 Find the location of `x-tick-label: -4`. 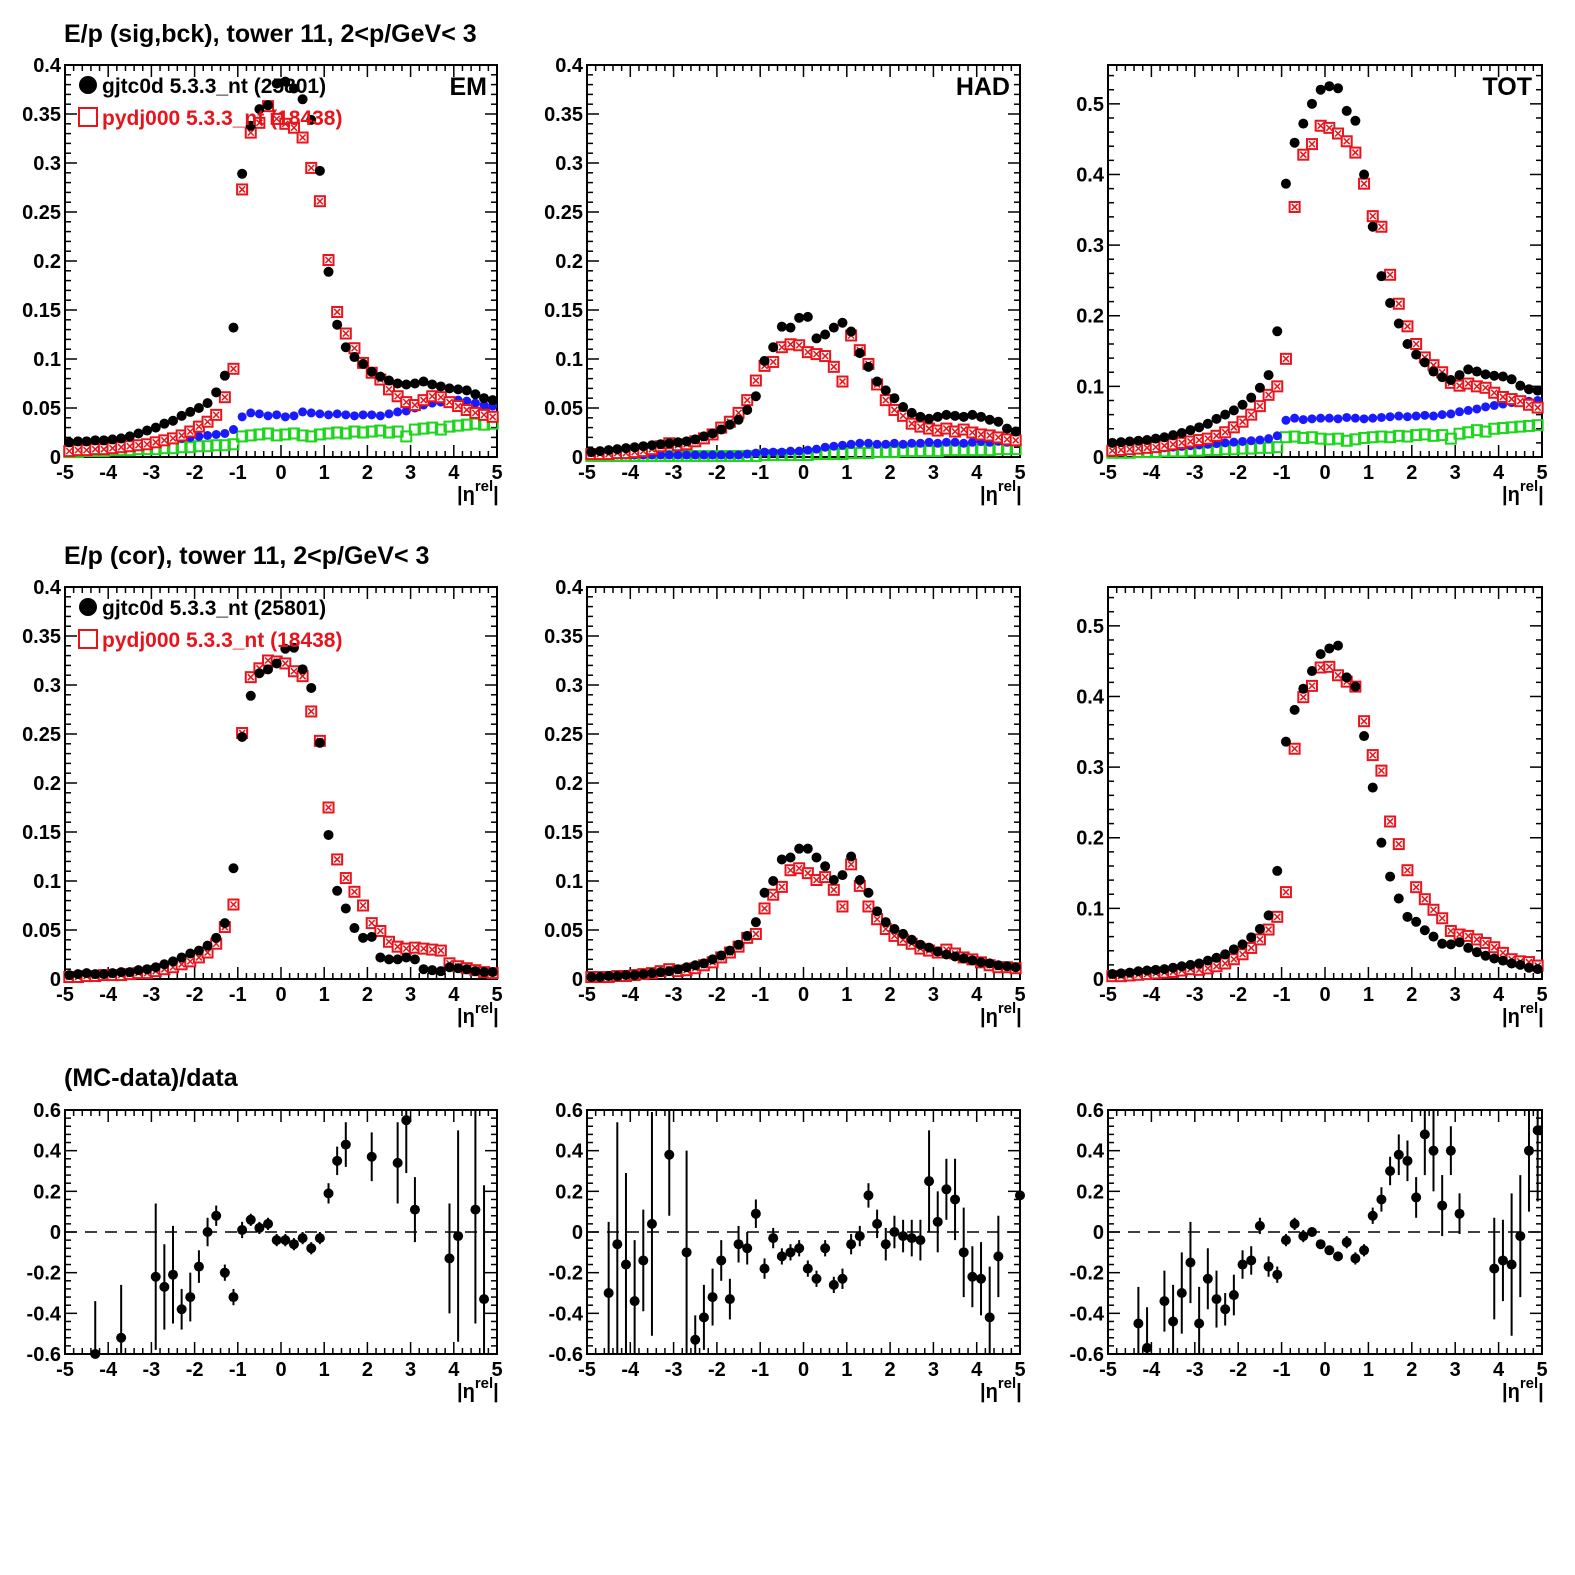

x-tick-label: -4 is located at coordinates (630, 995).